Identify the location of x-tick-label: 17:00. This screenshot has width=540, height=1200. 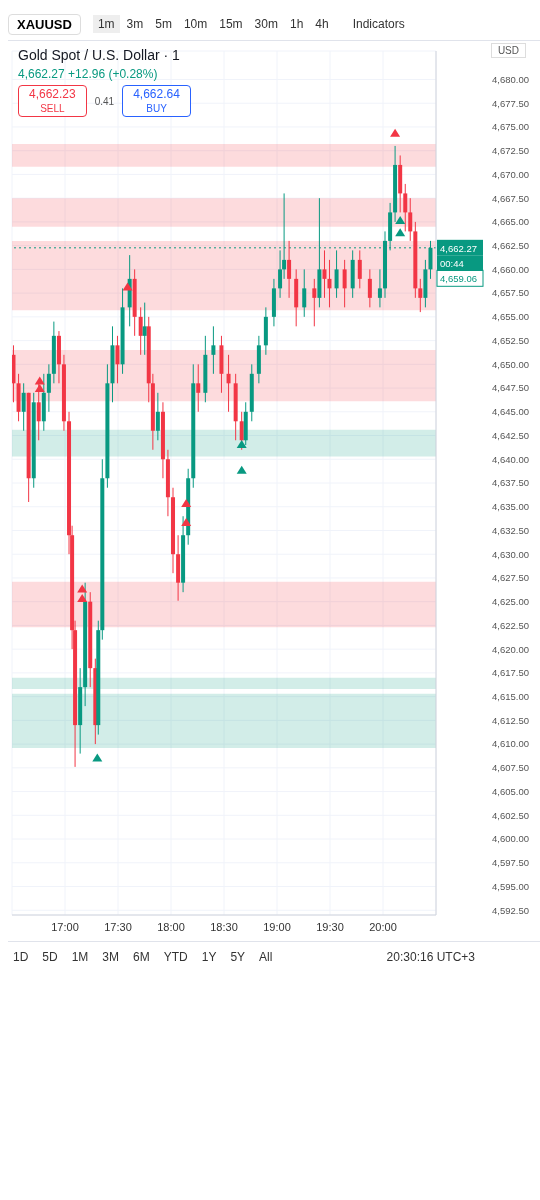
(65, 926).